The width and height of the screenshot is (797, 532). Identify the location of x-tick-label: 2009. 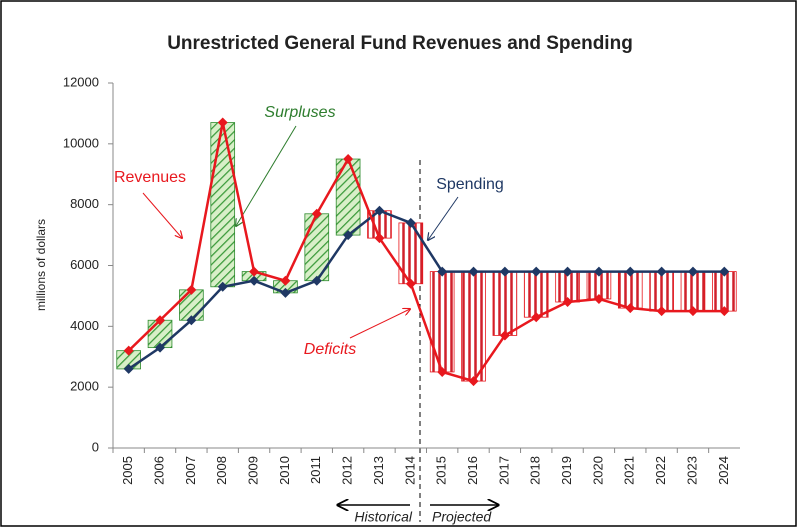
(253, 470).